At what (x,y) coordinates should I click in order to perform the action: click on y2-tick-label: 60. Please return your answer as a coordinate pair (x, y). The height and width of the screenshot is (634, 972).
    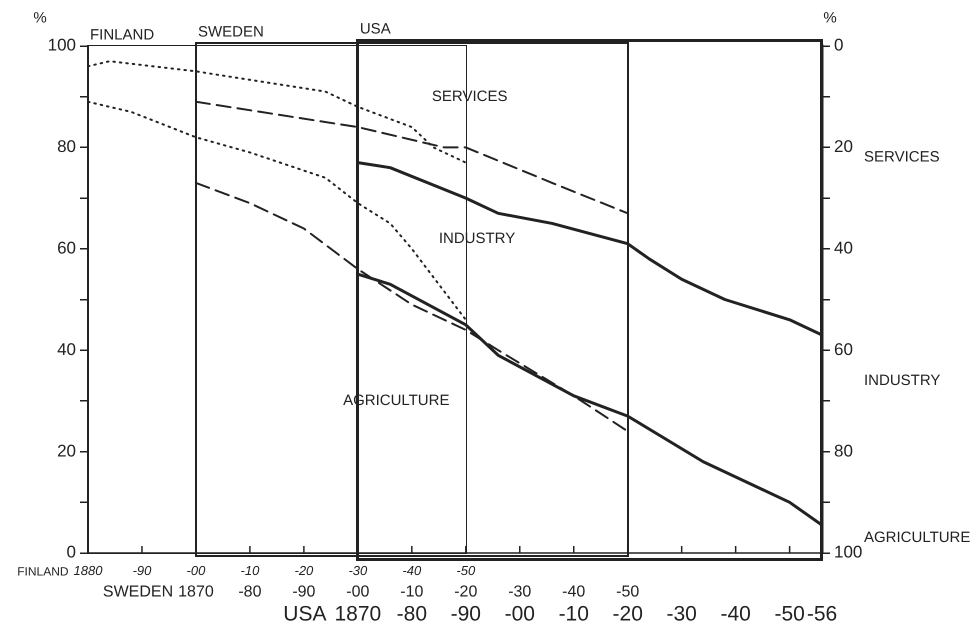
    Looking at the image, I should click on (843, 349).